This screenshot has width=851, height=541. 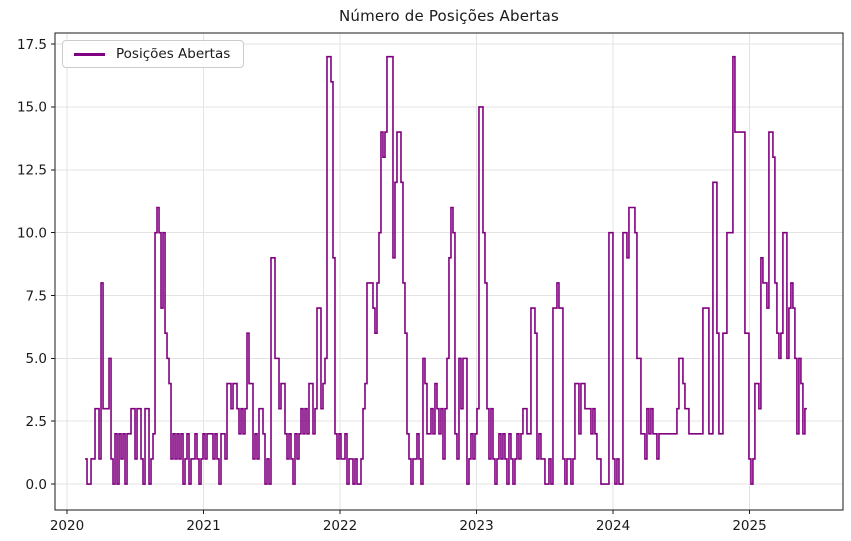 What do you see at coordinates (32, 108) in the screenshot?
I see `y-tick-label: 15.0` at bounding box center [32, 108].